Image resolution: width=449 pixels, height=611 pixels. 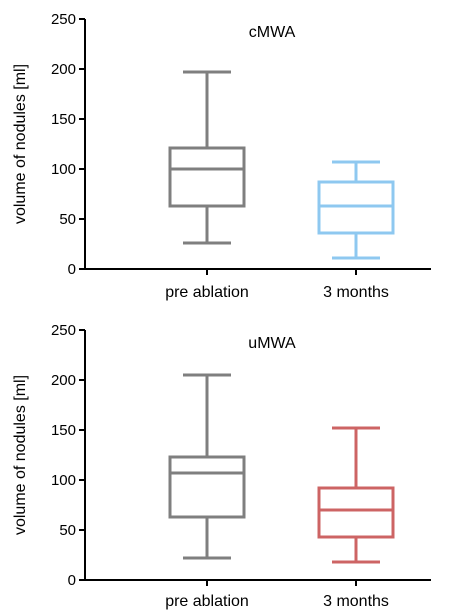 I want to click on chart-title: uMWA, so click(x=272, y=343).